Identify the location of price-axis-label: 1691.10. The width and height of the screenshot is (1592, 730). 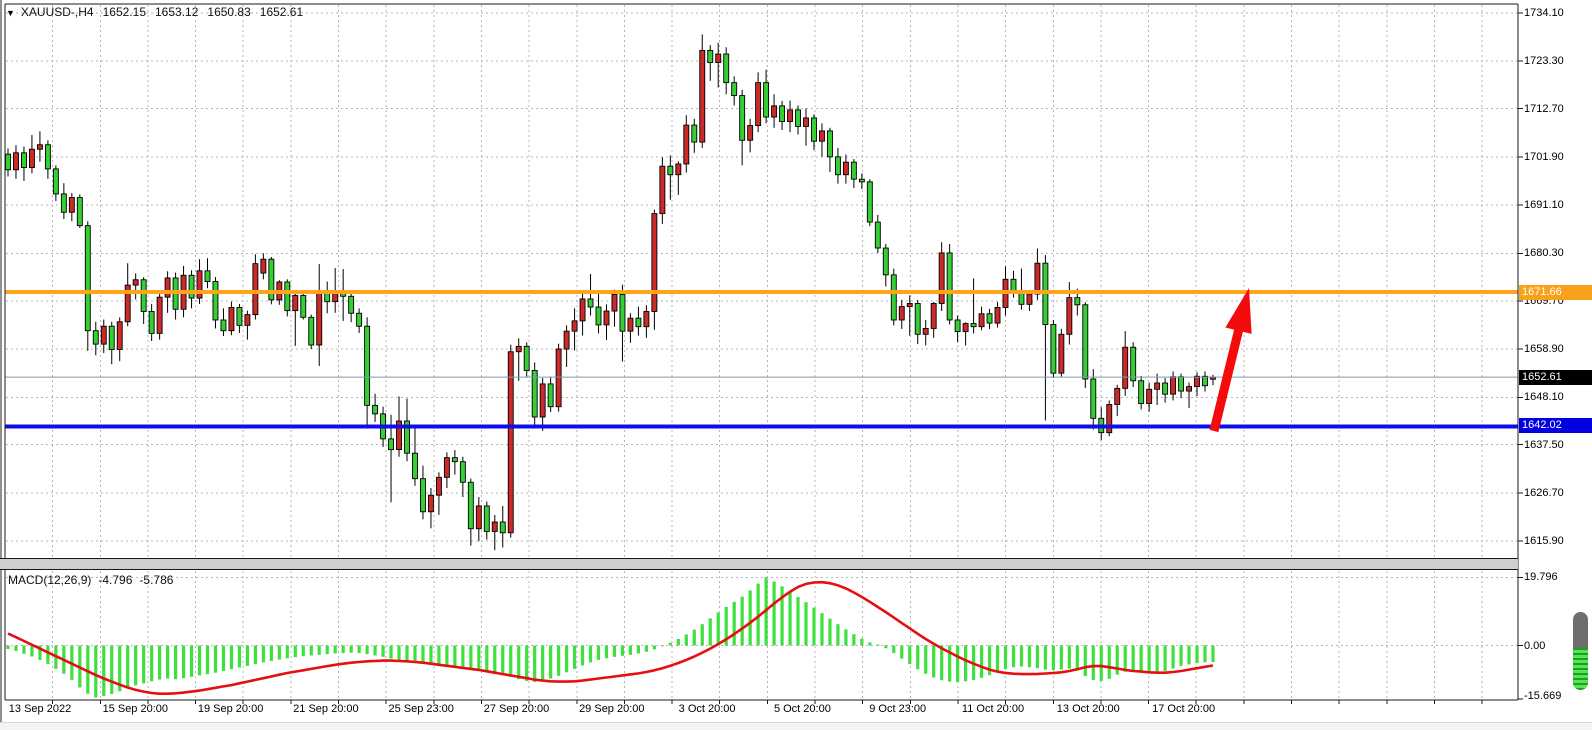
(1544, 205).